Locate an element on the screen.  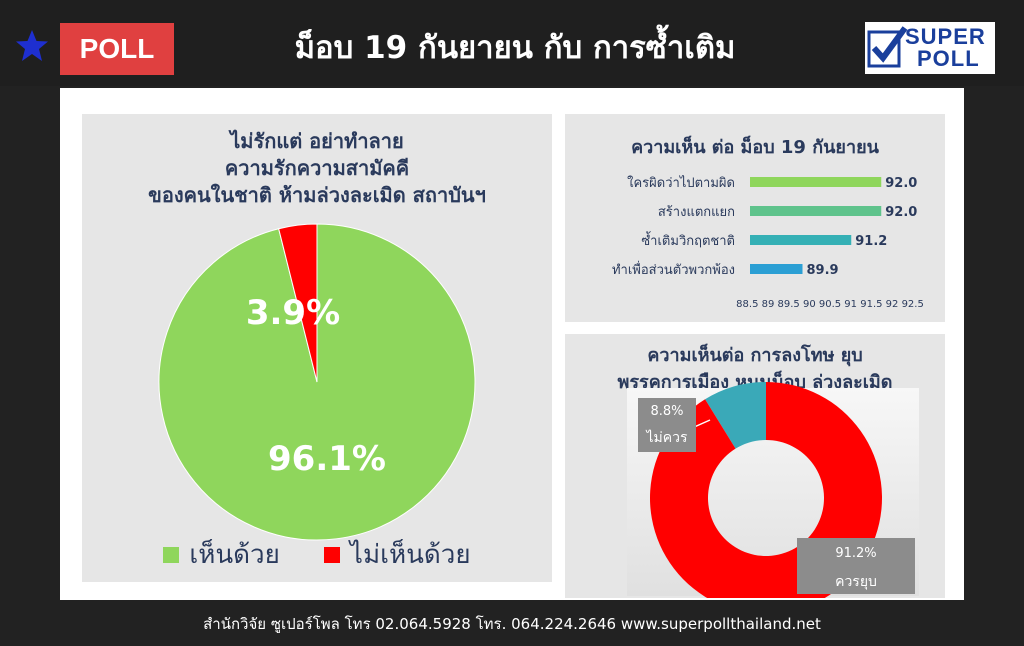
page-title: ม็อบ 19 กันยายน กับ การซ้ำเติม is located at coordinates (515, 48).